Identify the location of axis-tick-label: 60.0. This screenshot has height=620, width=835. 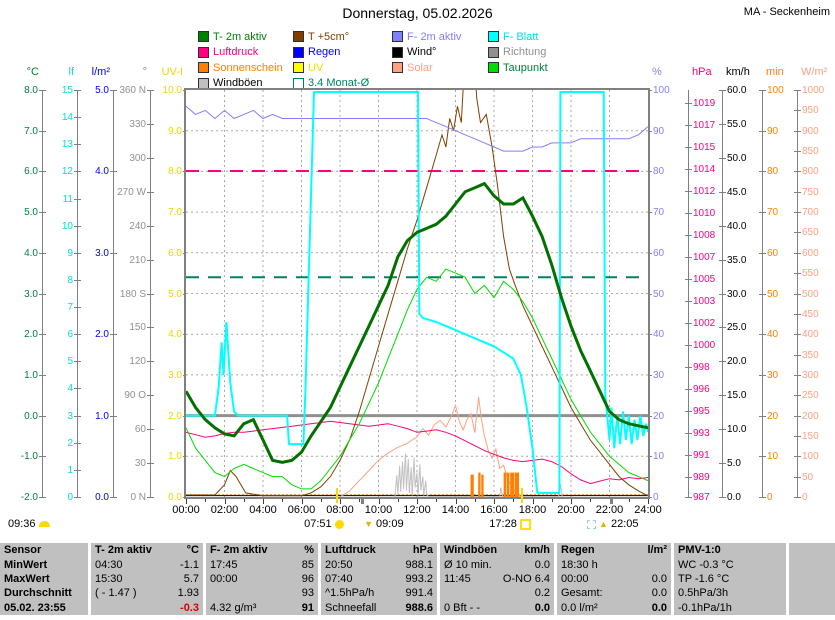
(737, 90).